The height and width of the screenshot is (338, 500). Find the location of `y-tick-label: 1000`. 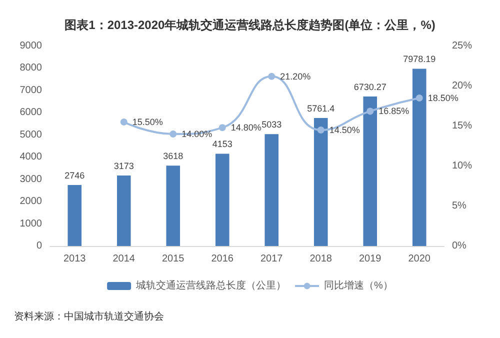

y-tick-label: 1000 is located at coordinates (31, 224).